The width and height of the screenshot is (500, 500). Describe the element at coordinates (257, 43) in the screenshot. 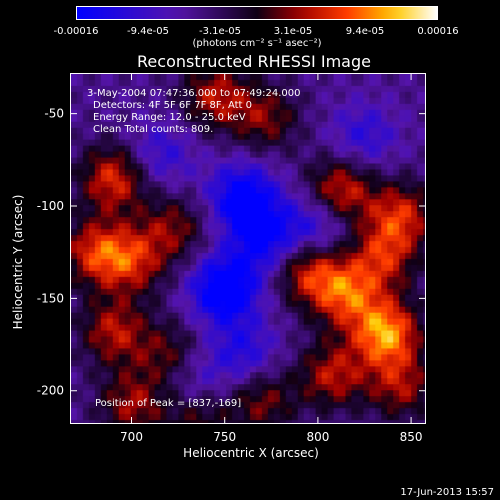

I see `colorbar-units: (photons cm⁻² s⁻¹ asec⁻²)` at that location.